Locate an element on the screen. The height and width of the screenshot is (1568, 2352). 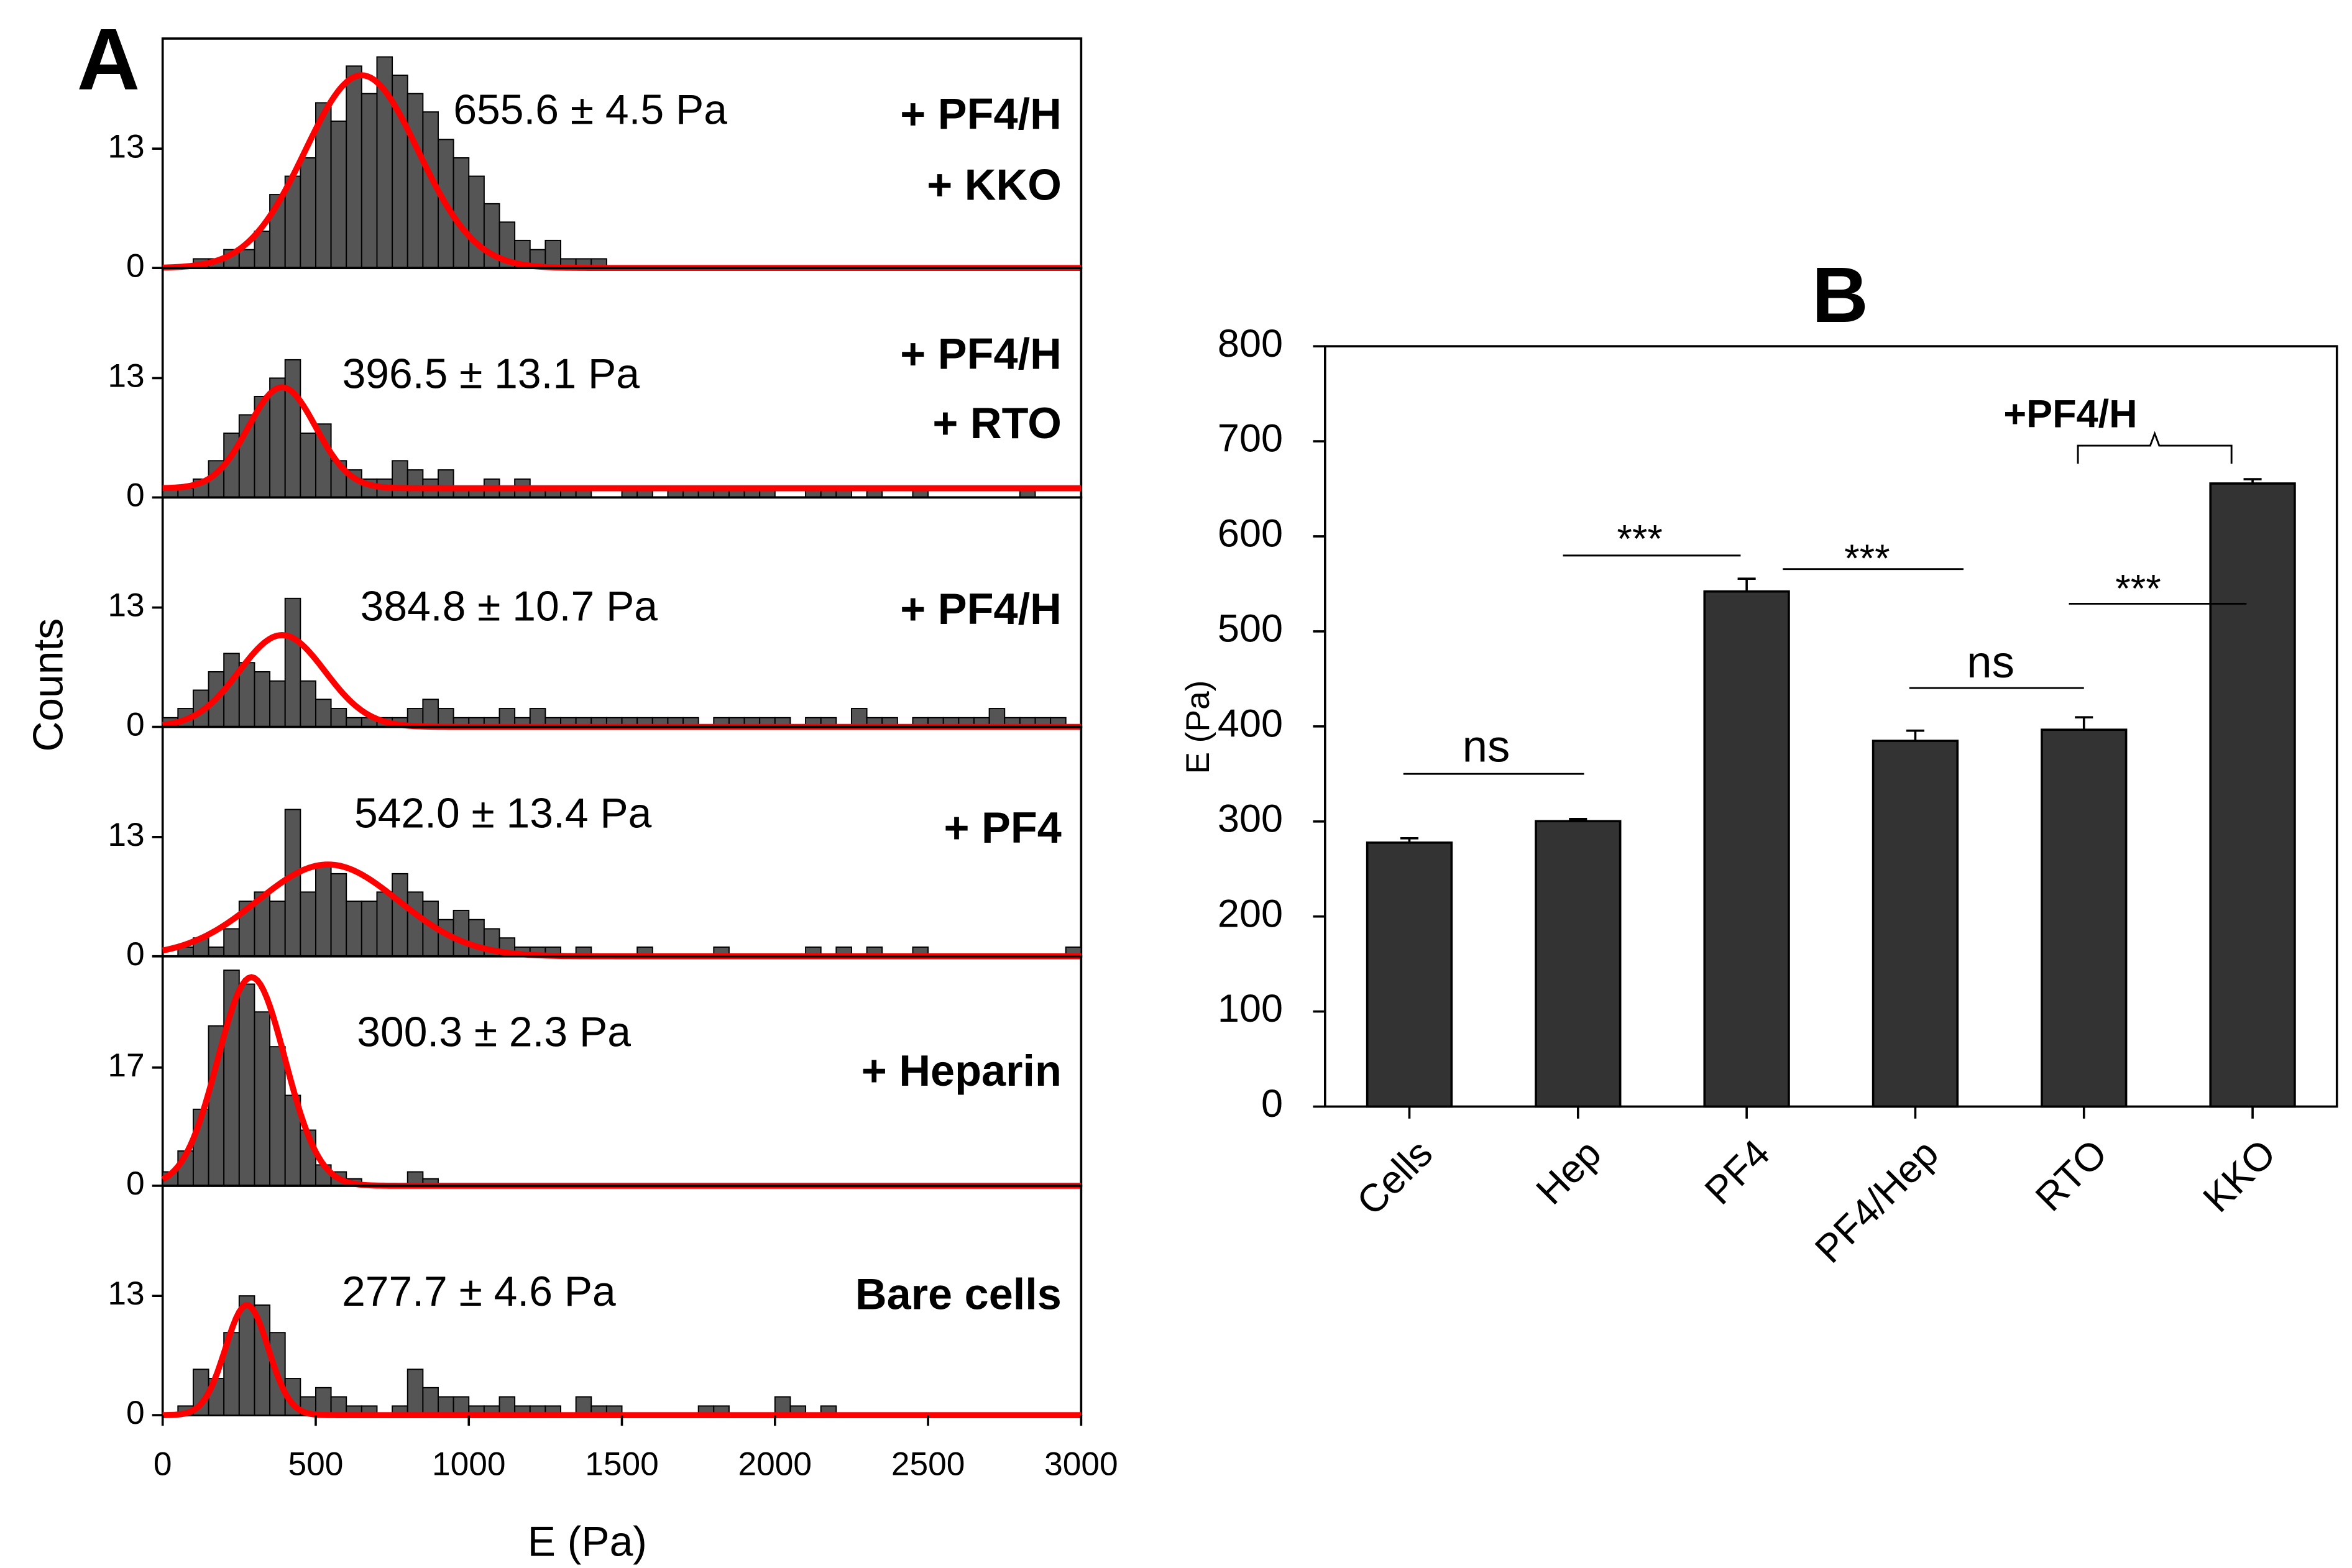
x-tick-label: 2500 is located at coordinates (928, 1464).